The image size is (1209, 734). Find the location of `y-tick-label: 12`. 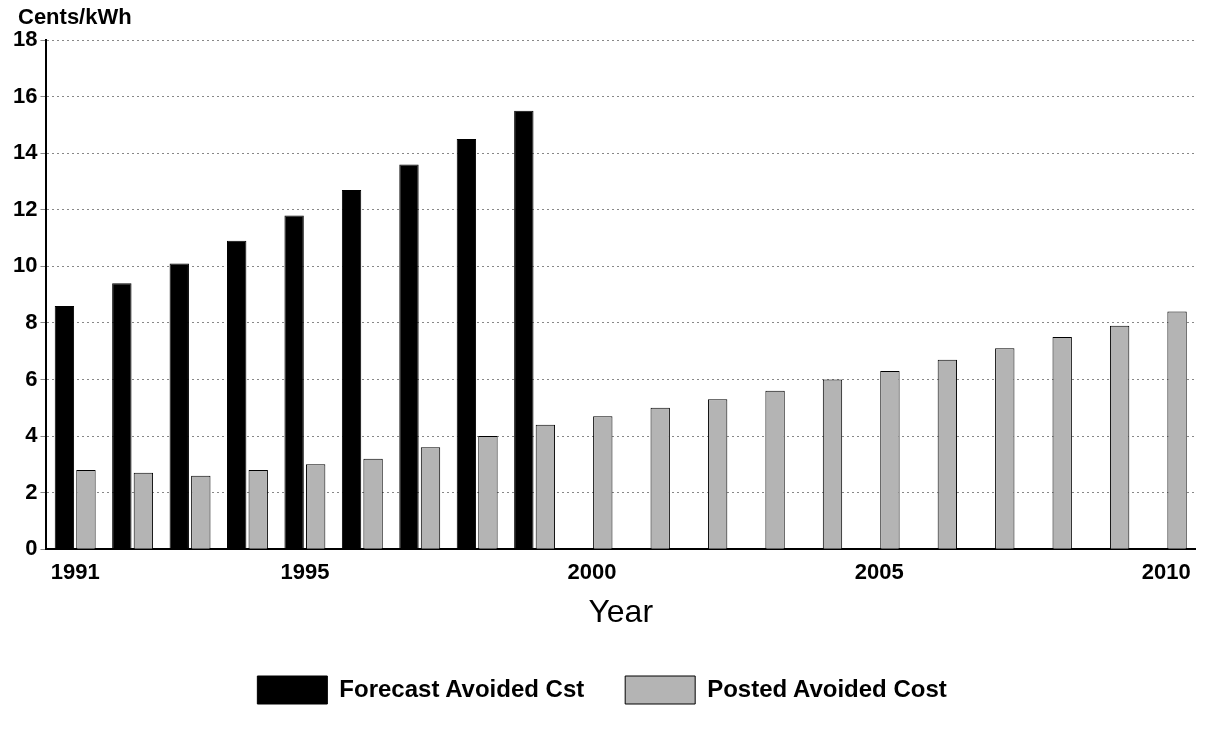

y-tick-label: 12 is located at coordinates (25, 208).